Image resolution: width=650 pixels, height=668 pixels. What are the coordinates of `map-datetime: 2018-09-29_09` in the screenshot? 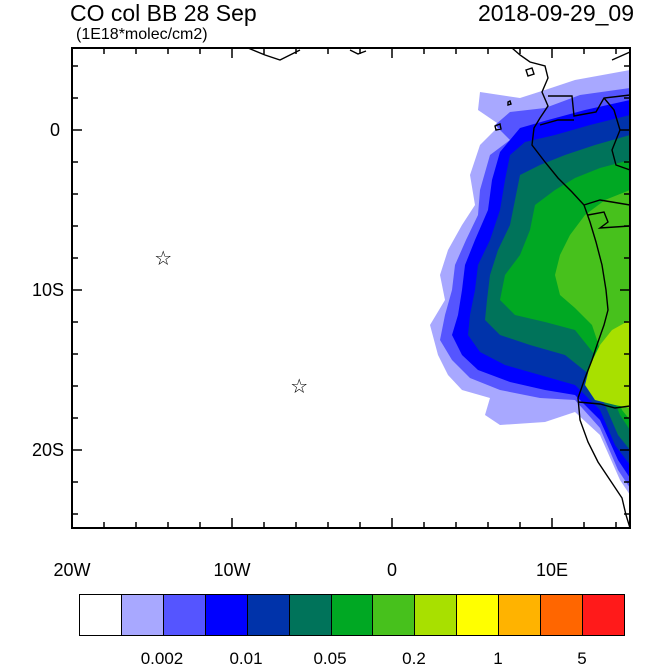 It's located at (555, 13).